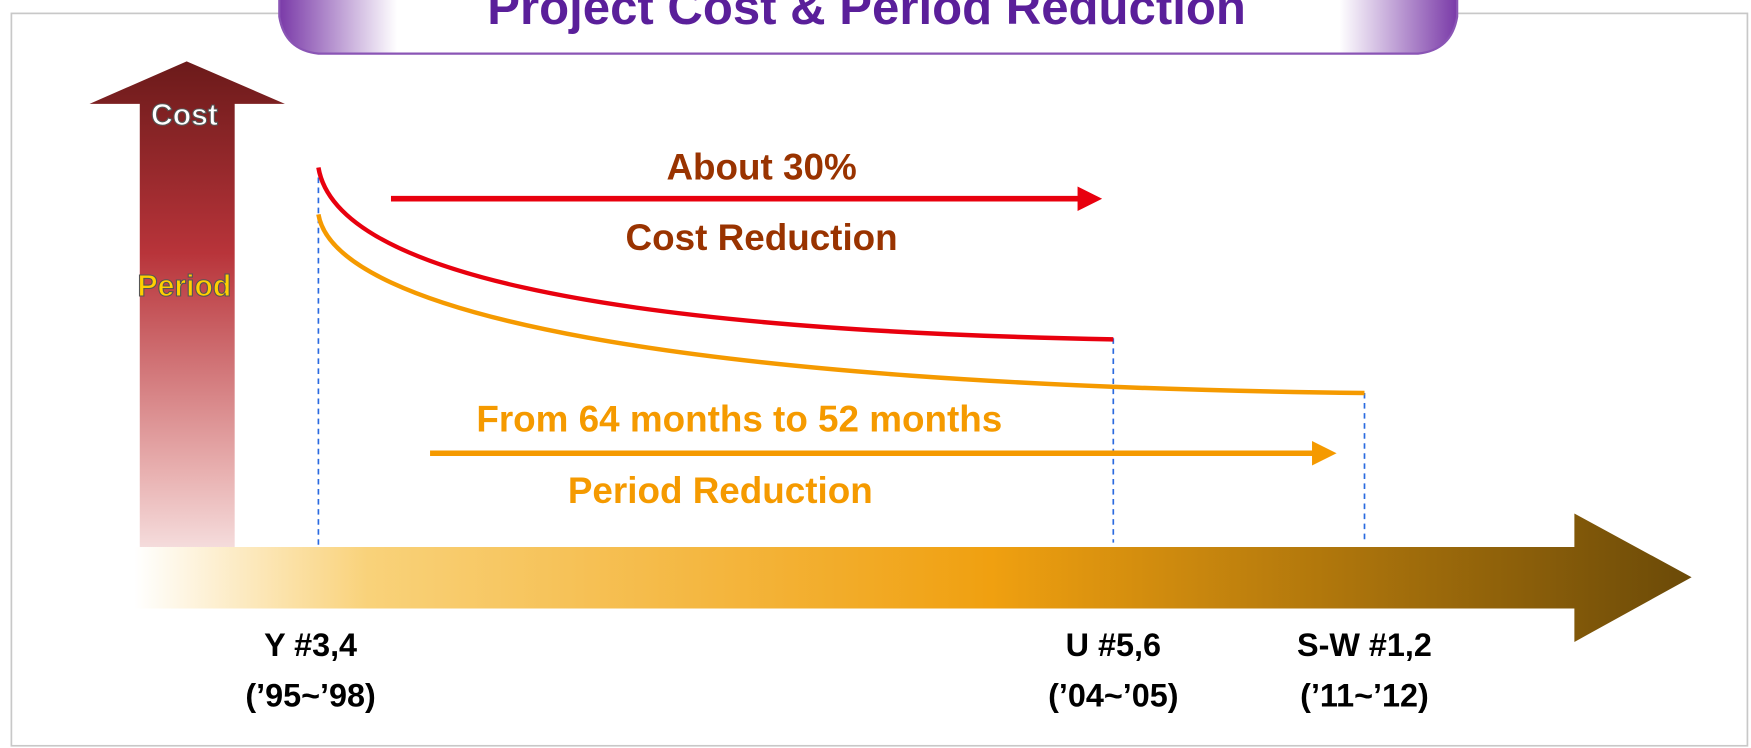 The height and width of the screenshot is (748, 1751). Describe the element at coordinates (310, 645) in the screenshot. I see `milestone-name: Y #3,4` at that location.